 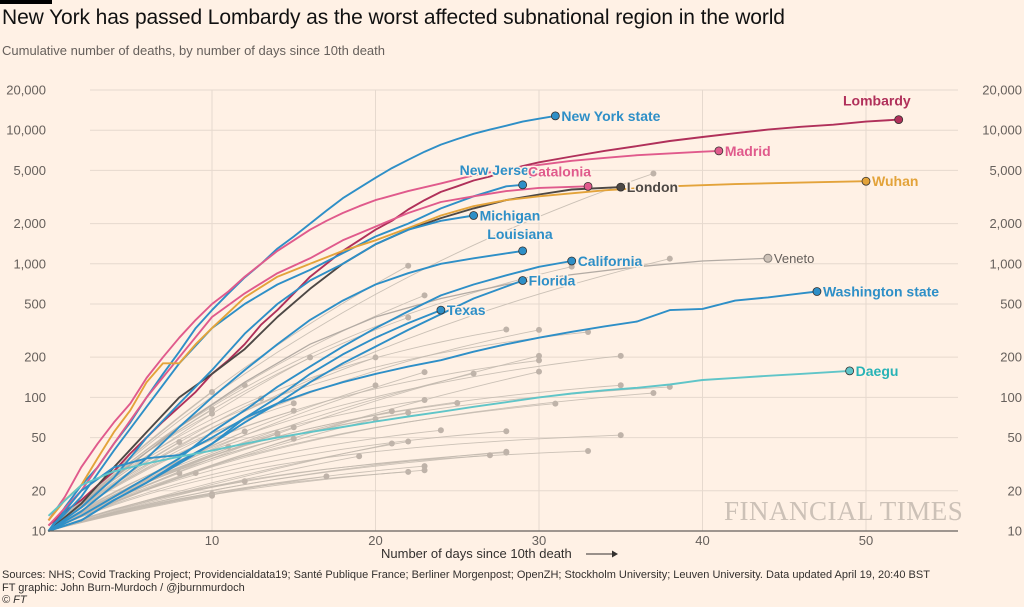 What do you see at coordinates (895, 181) in the screenshot?
I see `series-label-wuhan: Wuhan` at bounding box center [895, 181].